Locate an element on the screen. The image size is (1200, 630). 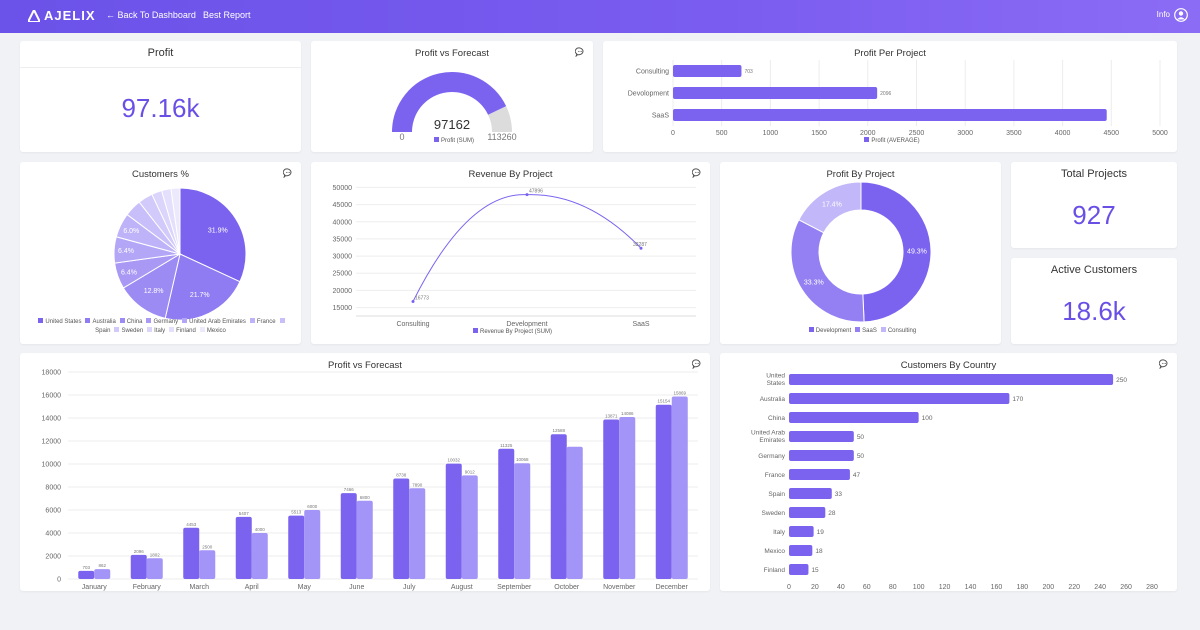
x-tick-label: 60 is located at coordinates (867, 587).